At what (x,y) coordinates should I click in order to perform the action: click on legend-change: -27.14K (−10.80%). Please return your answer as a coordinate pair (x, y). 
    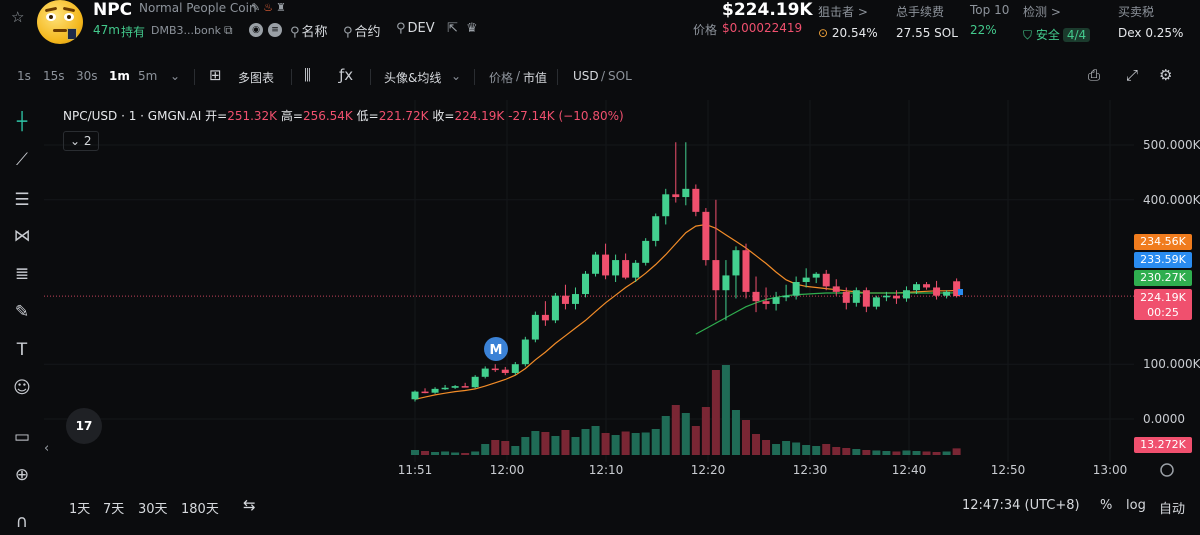
    Looking at the image, I should click on (566, 116).